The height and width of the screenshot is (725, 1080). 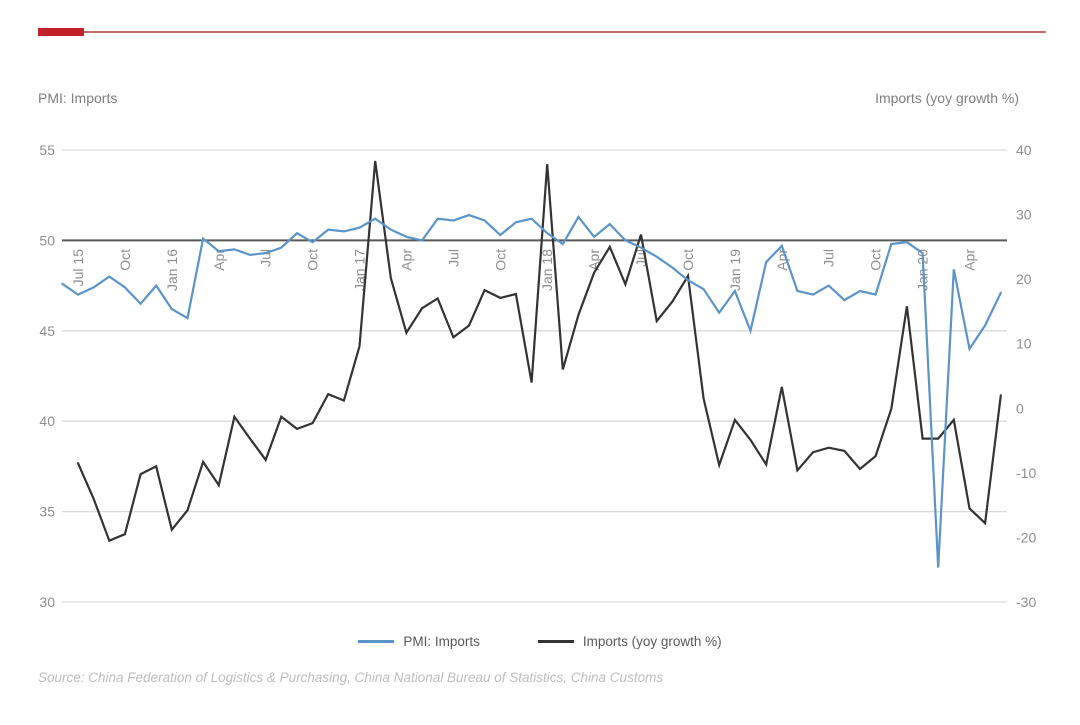 What do you see at coordinates (47, 331) in the screenshot?
I see `y-axis-left-tick-label: 45` at bounding box center [47, 331].